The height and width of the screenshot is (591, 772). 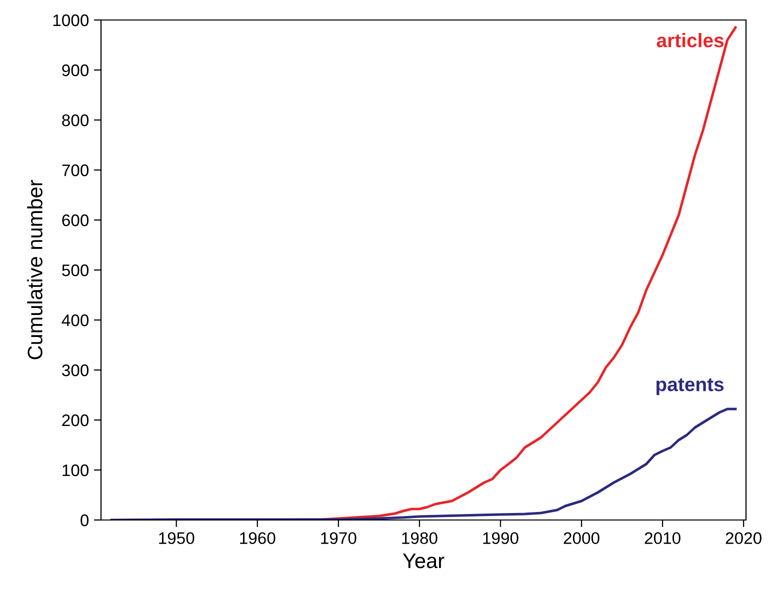 What do you see at coordinates (75, 320) in the screenshot?
I see `y-tick-label: 400` at bounding box center [75, 320].